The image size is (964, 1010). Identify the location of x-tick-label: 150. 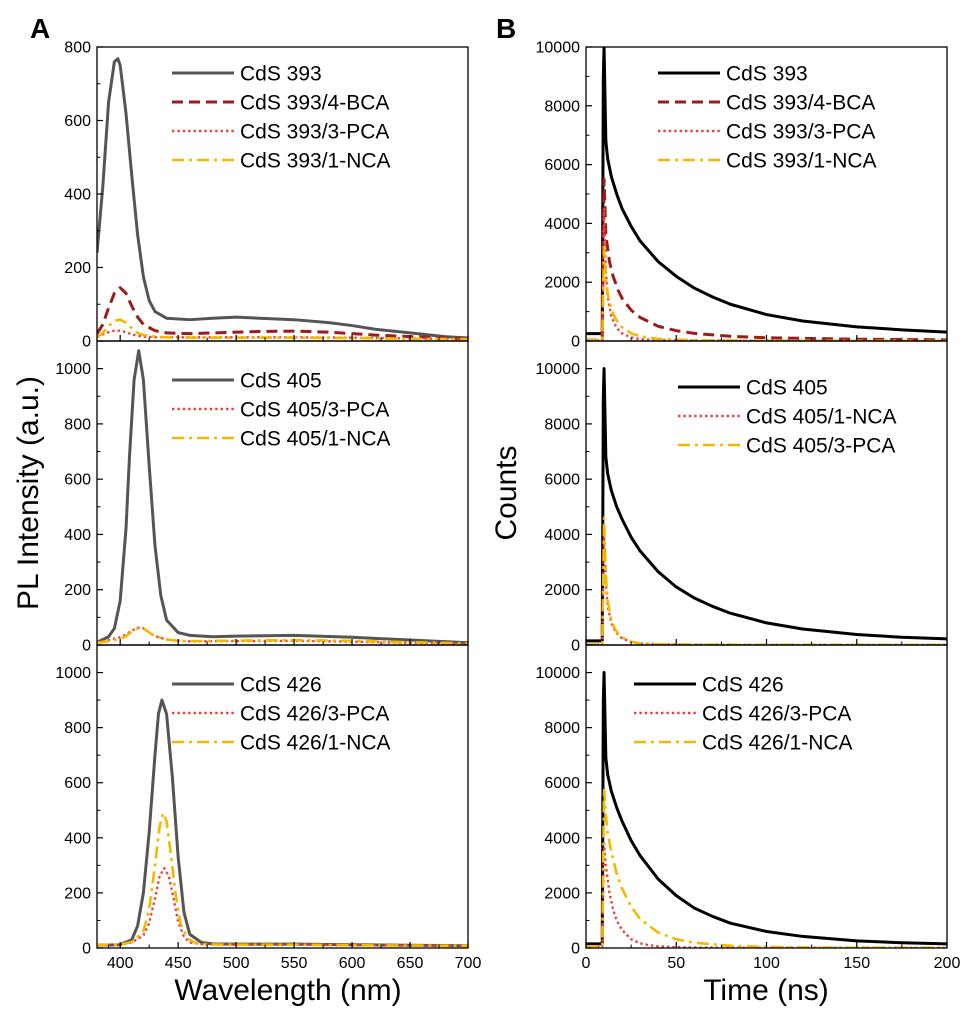
(856, 963).